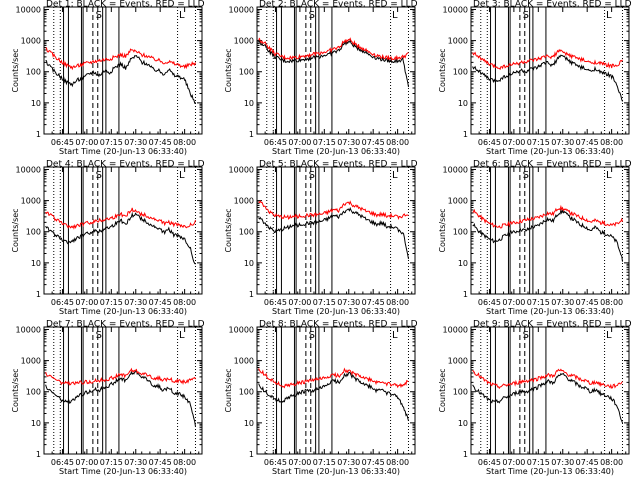  What do you see at coordinates (338, 325) in the screenshot?
I see `panel-title: Det 8: BLACK = Events, RED = LLD` at bounding box center [338, 325].